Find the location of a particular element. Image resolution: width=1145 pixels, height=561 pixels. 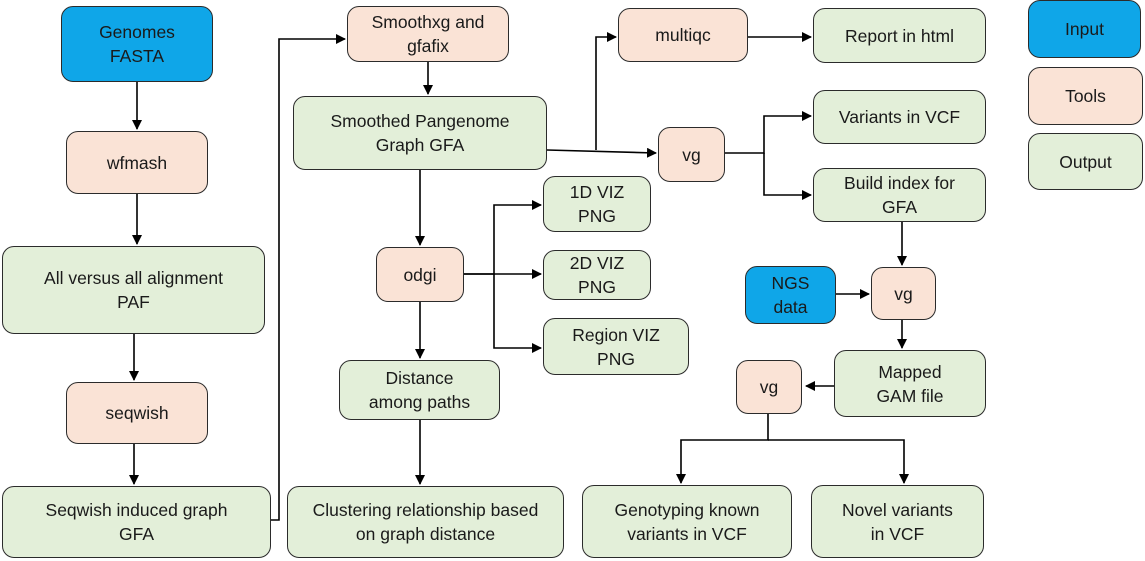

mapped-gam-output: Mapped GAM file is located at coordinates (910, 383).